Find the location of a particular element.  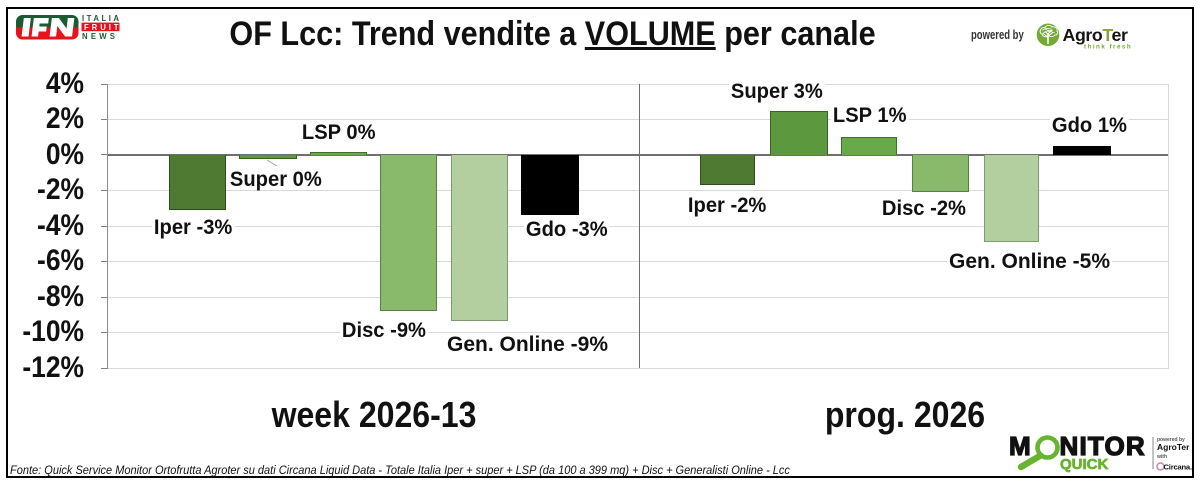

svg-text: NITOR is located at coordinates (1103, 446).